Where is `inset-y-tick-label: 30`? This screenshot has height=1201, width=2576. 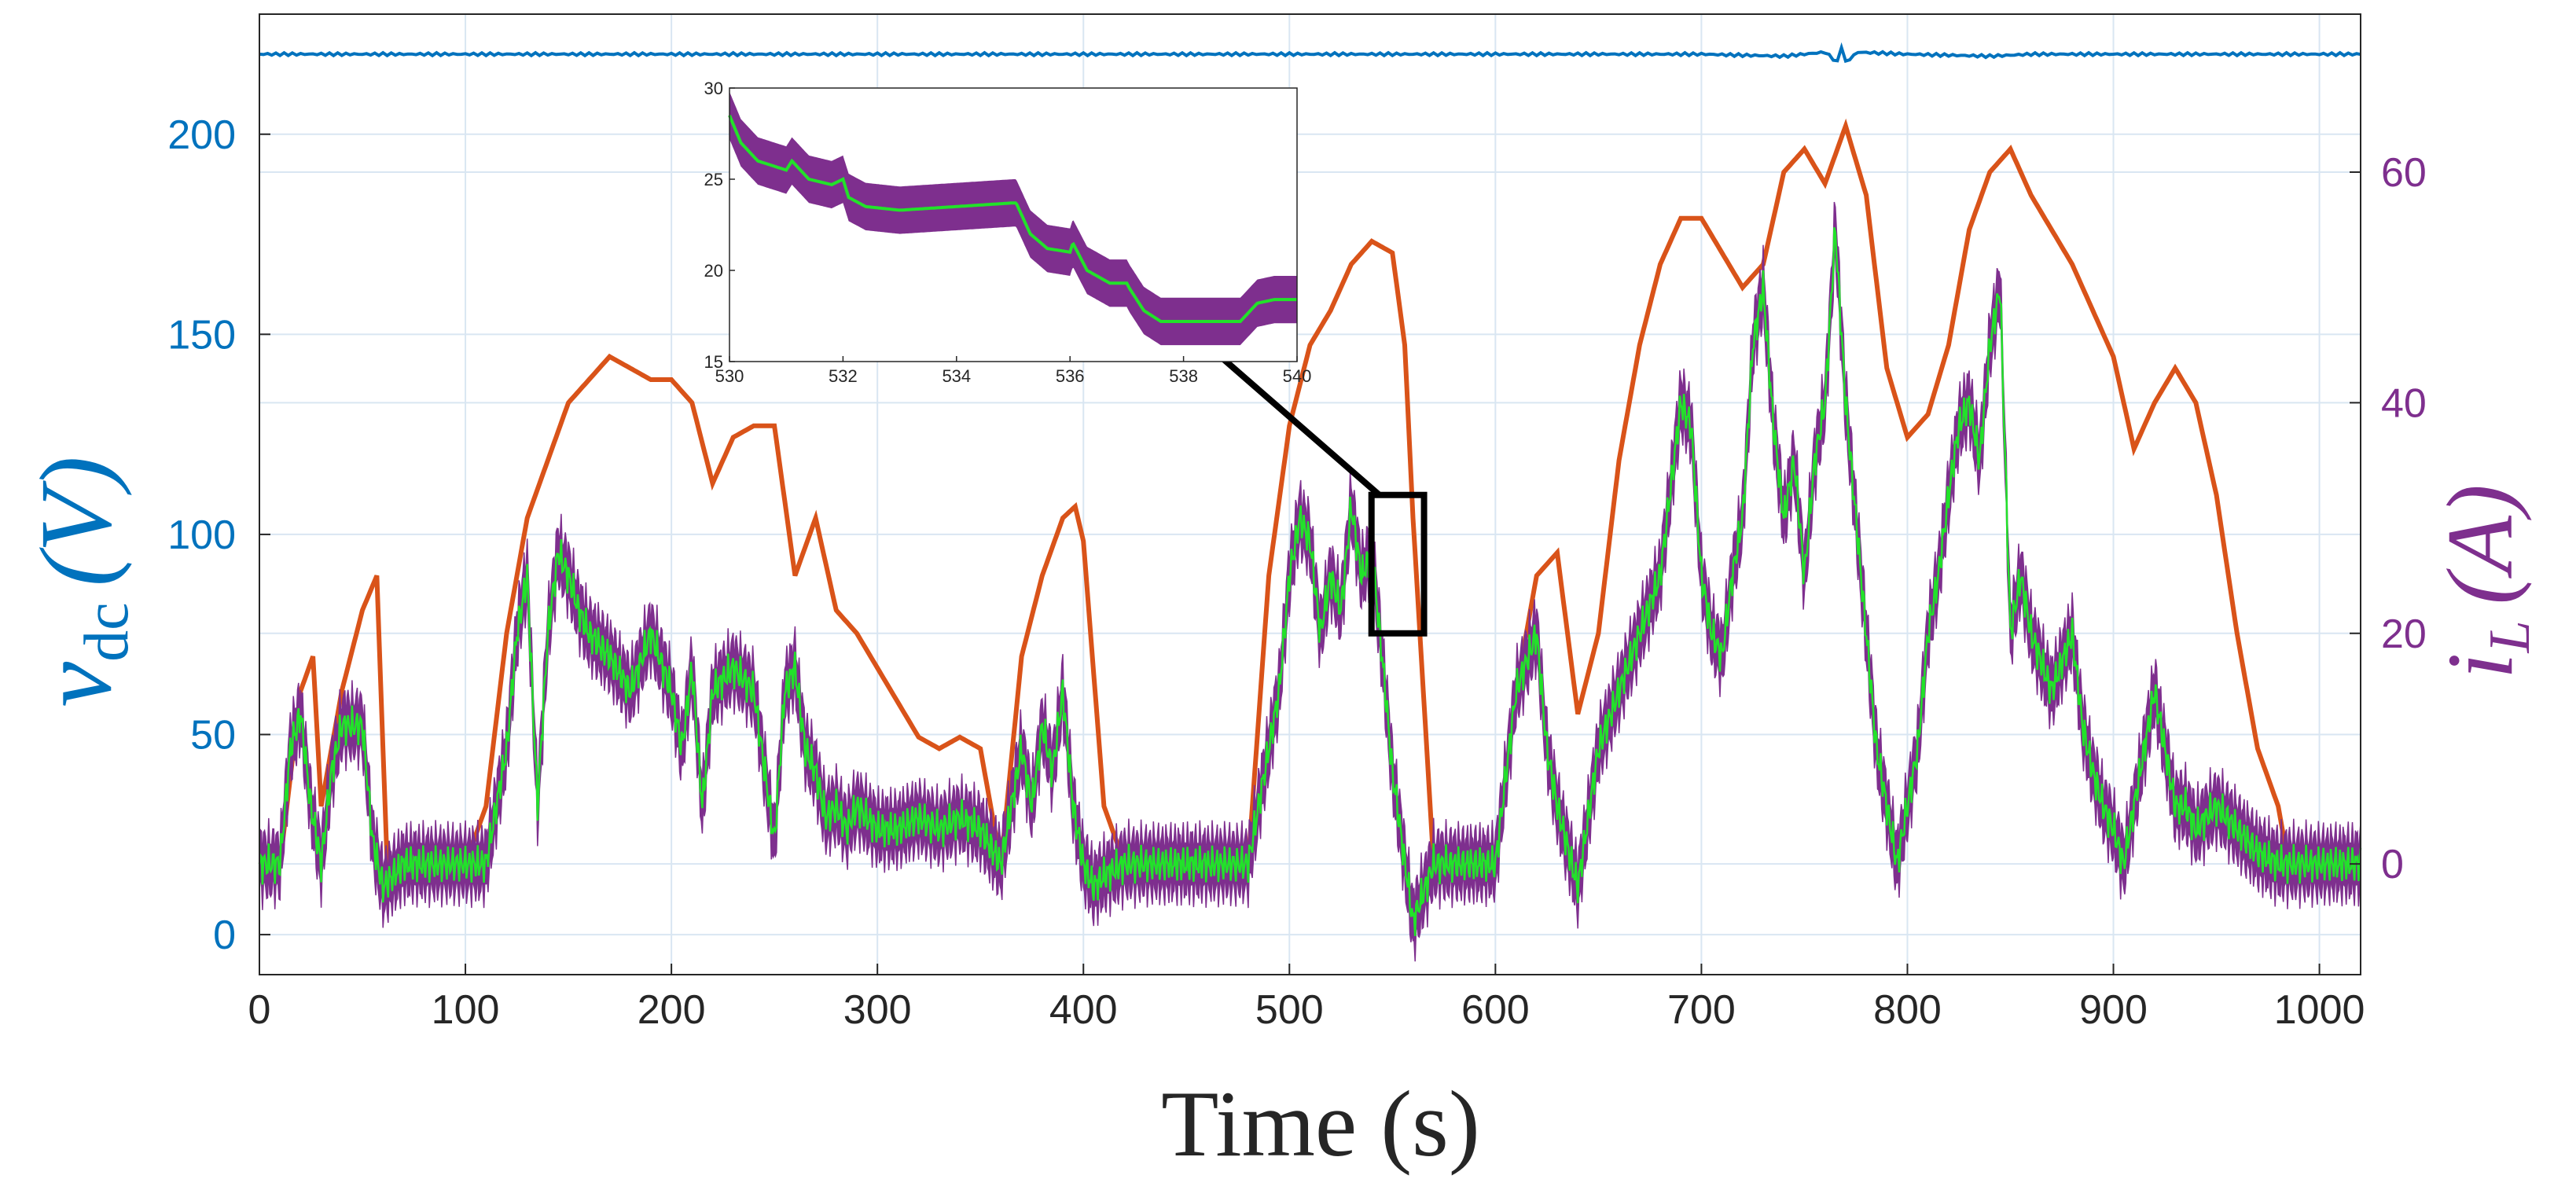 inset-y-tick-label: 30 is located at coordinates (713, 88).